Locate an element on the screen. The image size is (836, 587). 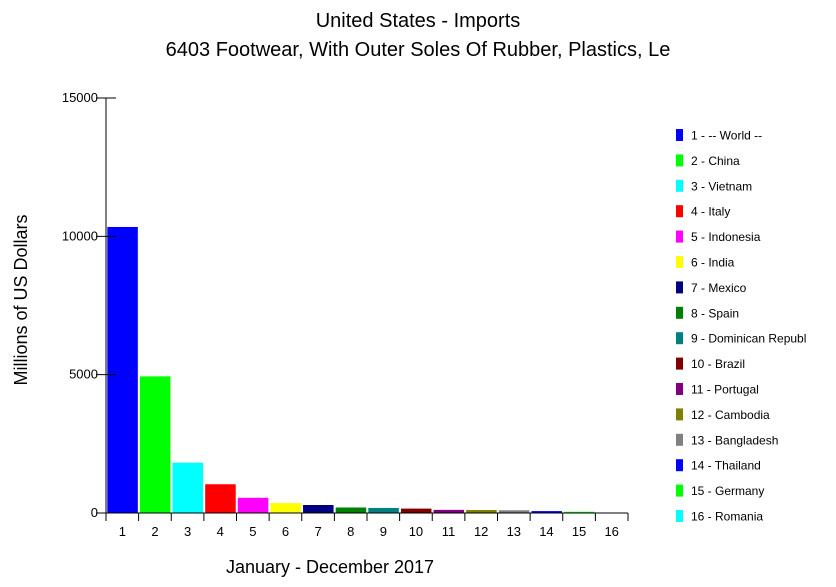
legend-label: 10 - Brazil is located at coordinates (718, 364).